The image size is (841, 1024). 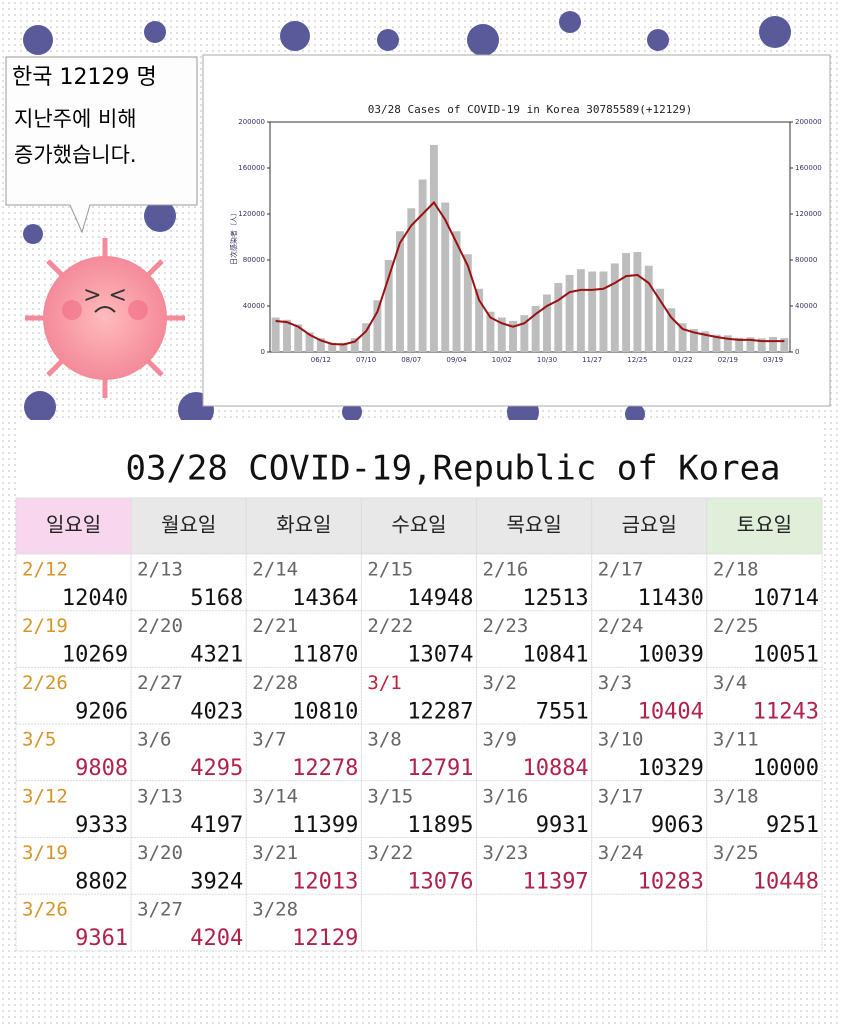 What do you see at coordinates (555, 598) in the screenshot?
I see `case-count: 12513` at bounding box center [555, 598].